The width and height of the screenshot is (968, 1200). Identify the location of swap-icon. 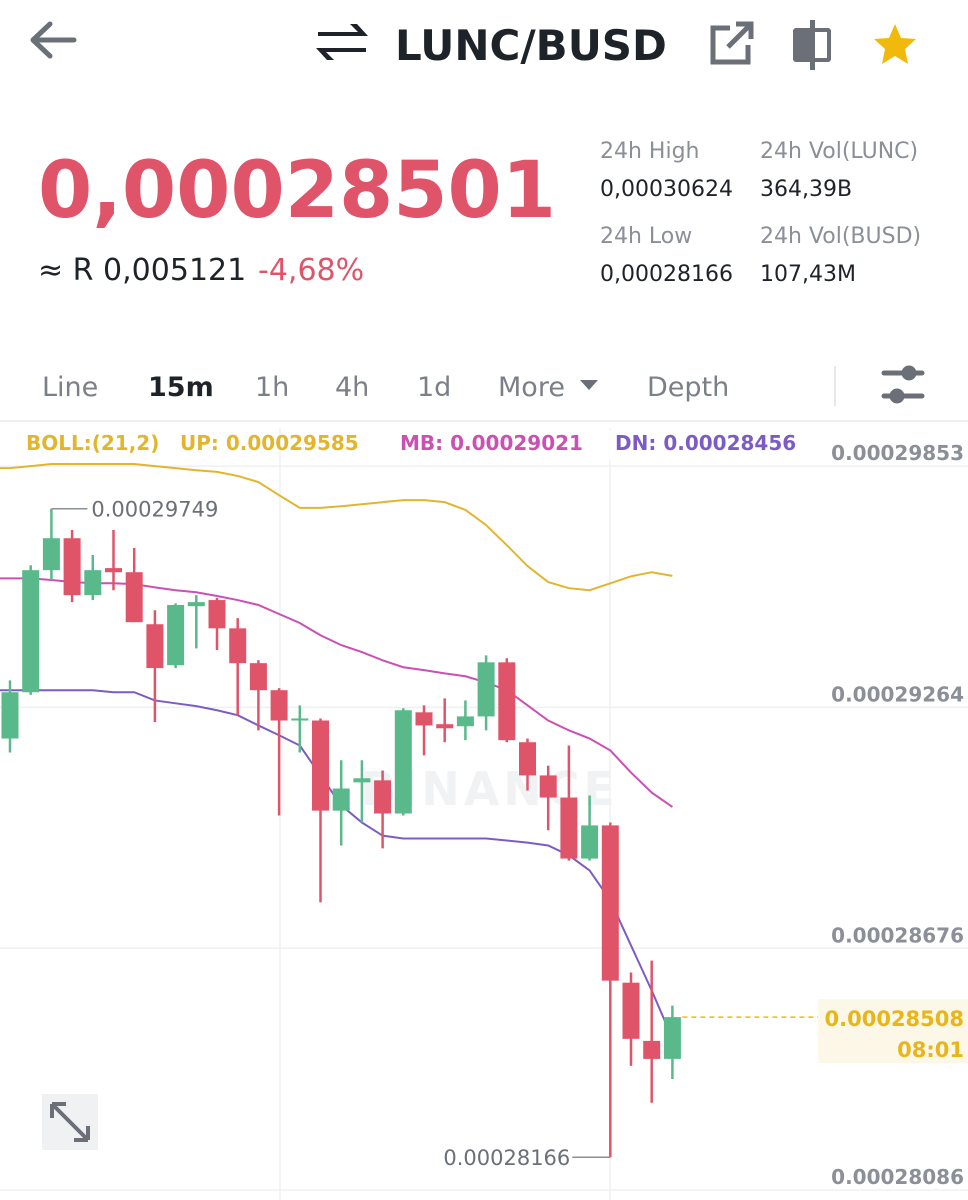
(342, 42).